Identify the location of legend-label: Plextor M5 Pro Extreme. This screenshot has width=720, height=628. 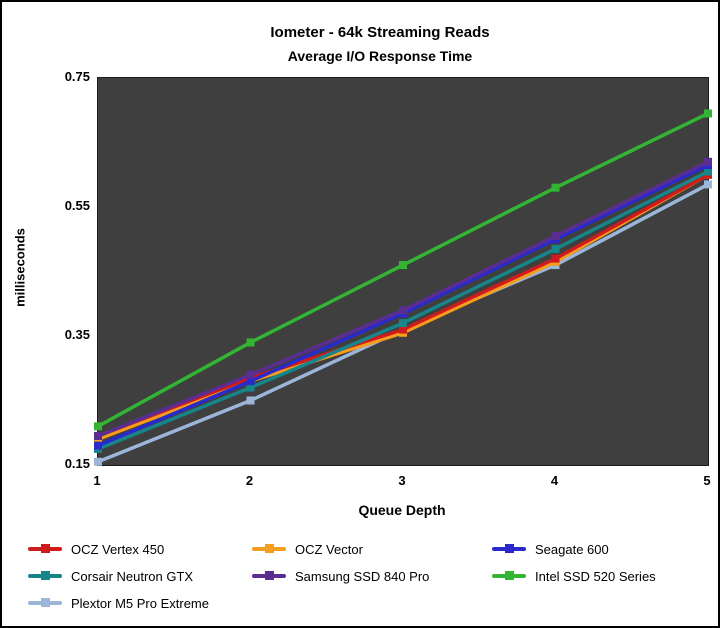
(140, 603).